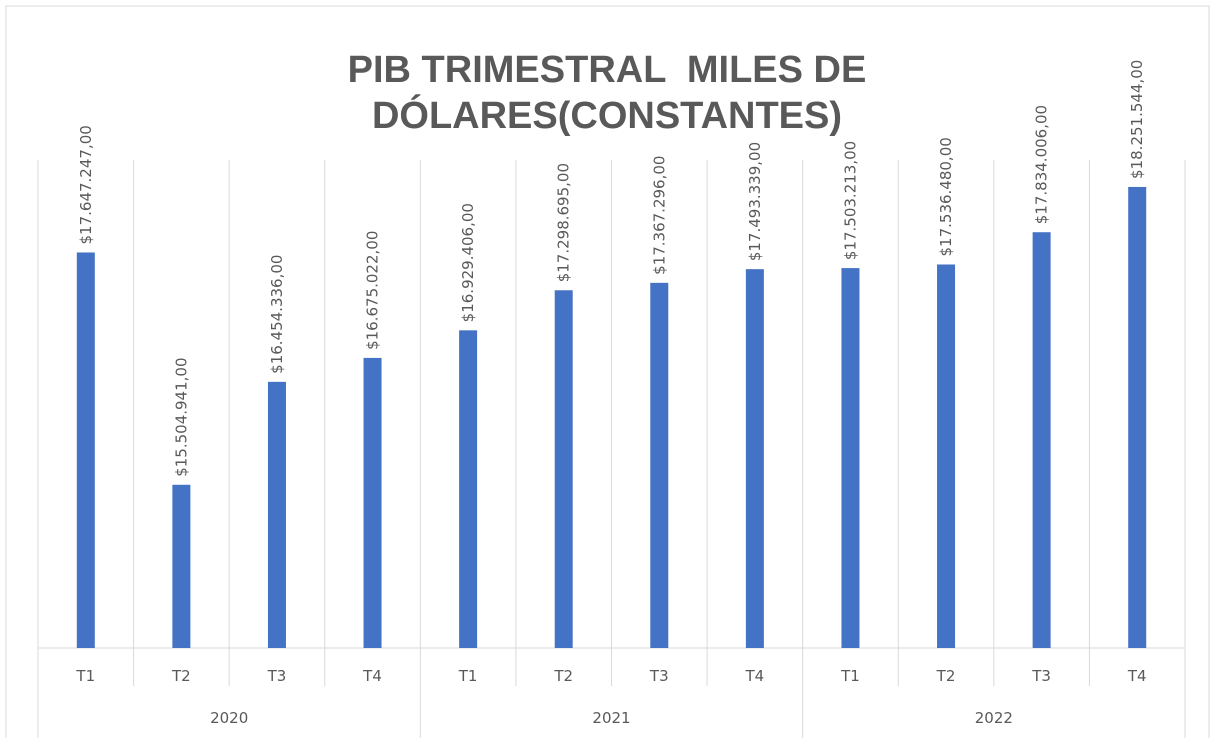 The image size is (1215, 738). What do you see at coordinates (946, 196) in the screenshot?
I see `data-label: $17.536.480,00` at bounding box center [946, 196].